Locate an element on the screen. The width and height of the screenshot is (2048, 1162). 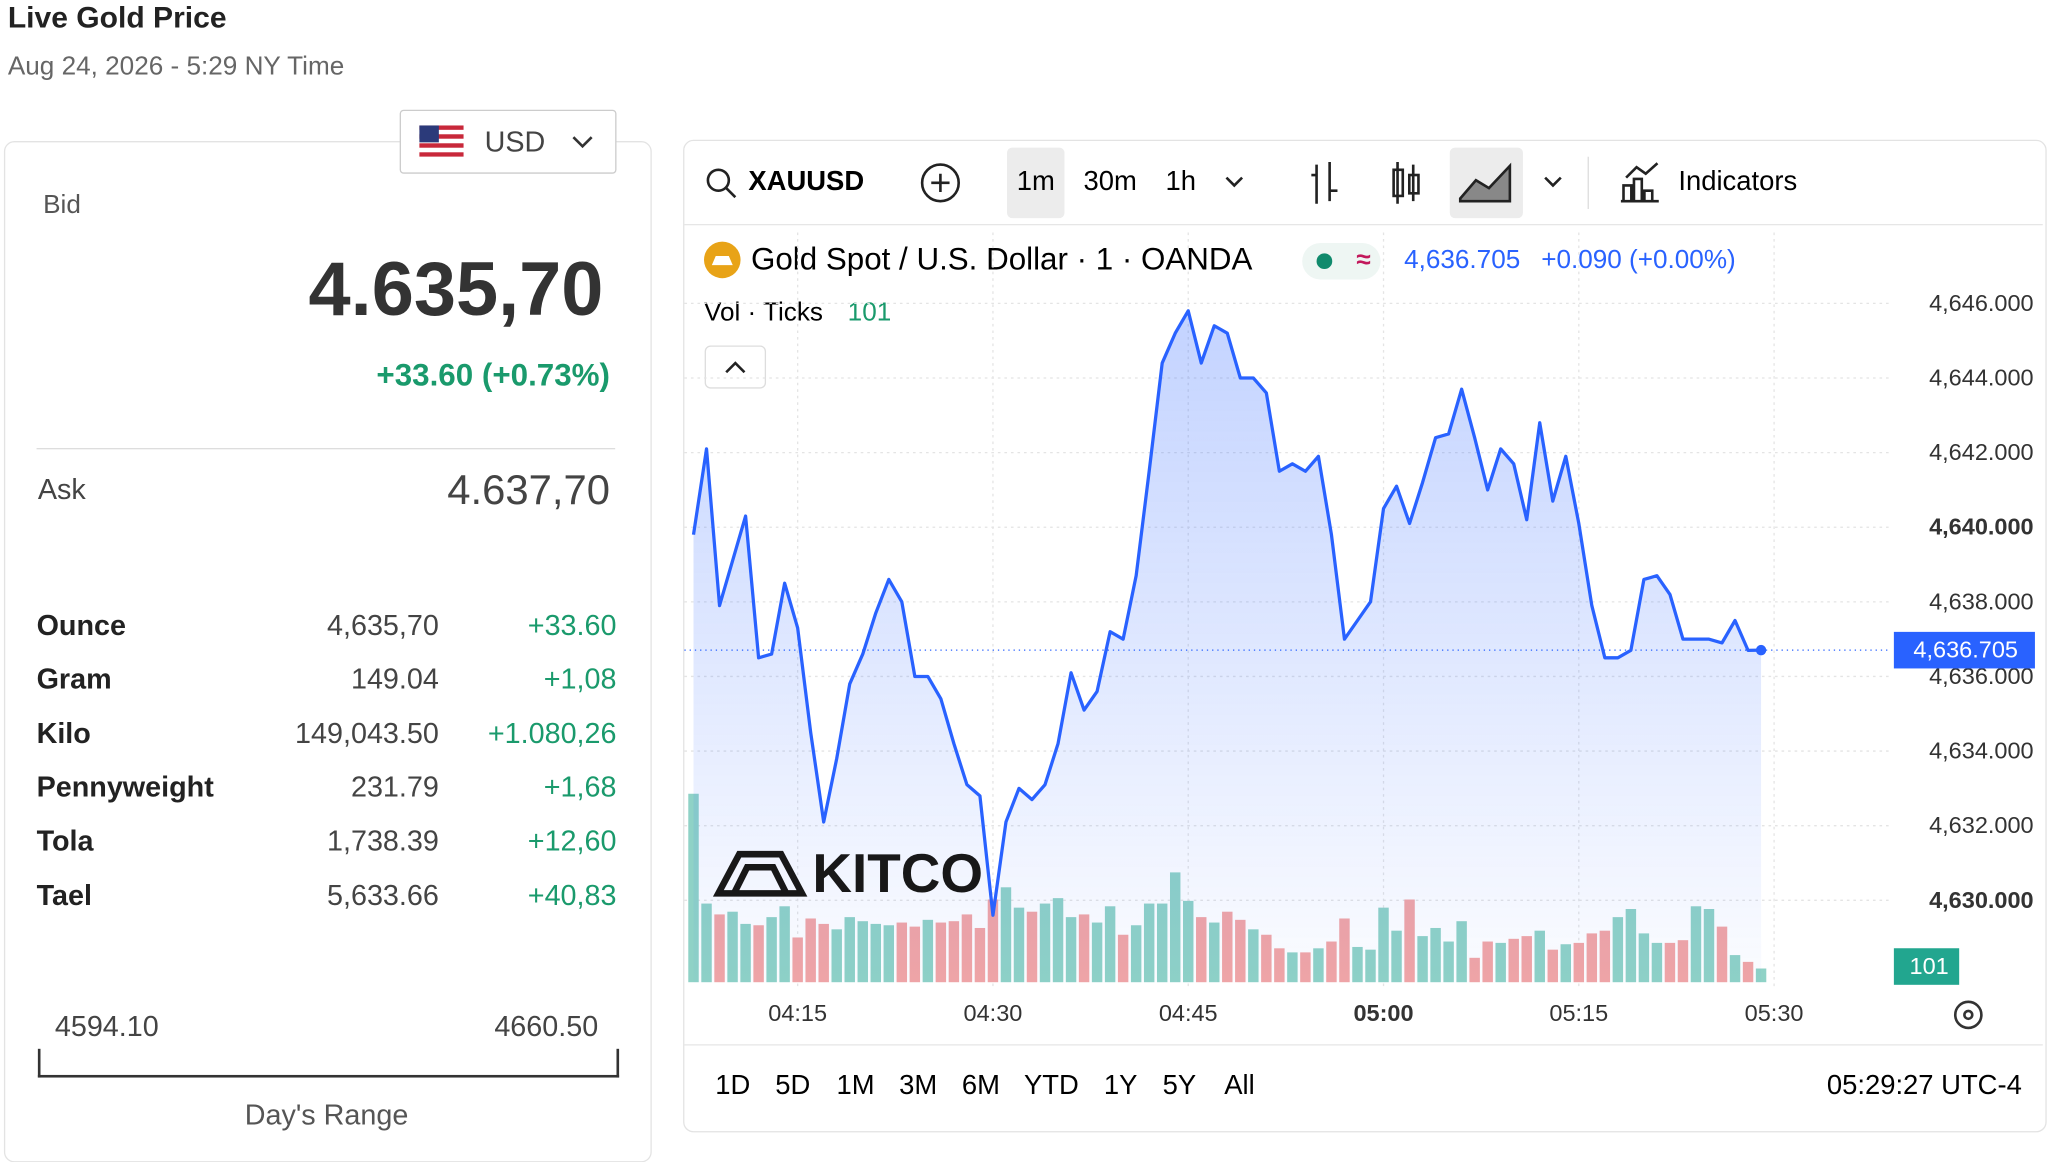
range-button: 5D is located at coordinates (792, 1084).